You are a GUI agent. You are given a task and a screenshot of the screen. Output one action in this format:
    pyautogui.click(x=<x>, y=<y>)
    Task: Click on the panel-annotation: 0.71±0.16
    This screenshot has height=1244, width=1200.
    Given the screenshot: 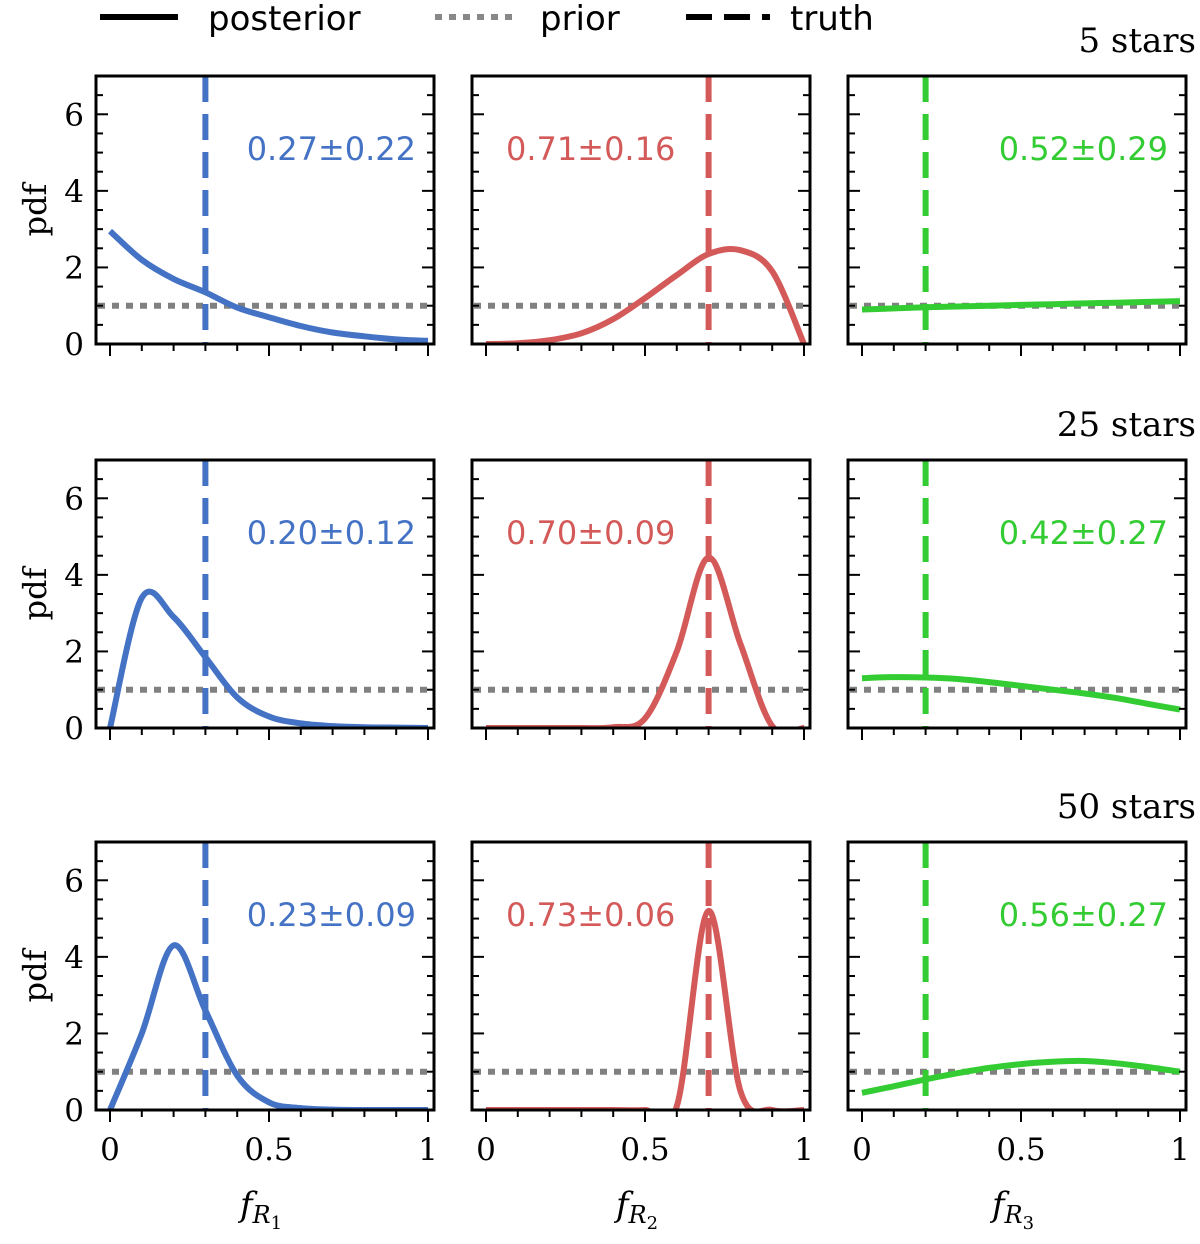 What is the action you would take?
    pyautogui.click(x=590, y=149)
    